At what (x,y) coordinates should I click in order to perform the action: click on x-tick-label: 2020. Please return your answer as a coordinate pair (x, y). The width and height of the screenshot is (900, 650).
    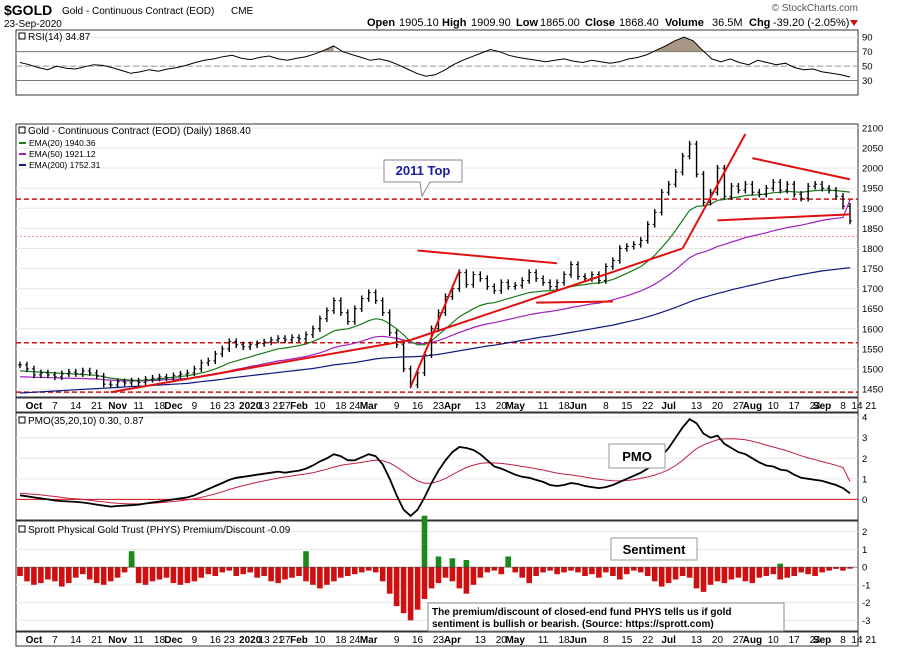
    Looking at the image, I should click on (250, 406).